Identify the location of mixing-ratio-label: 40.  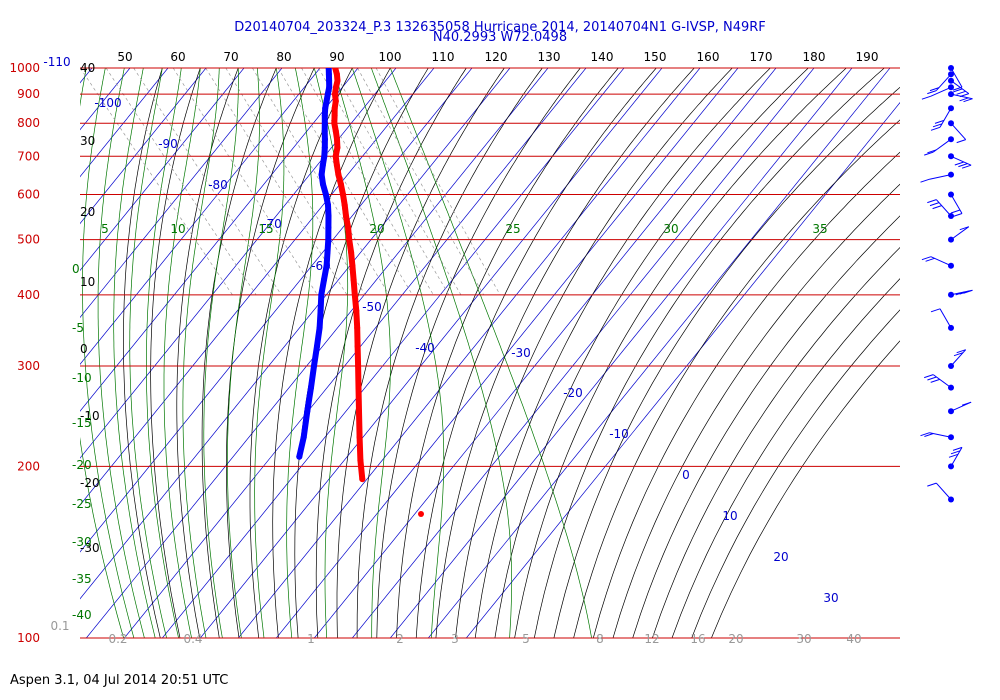
(853, 639).